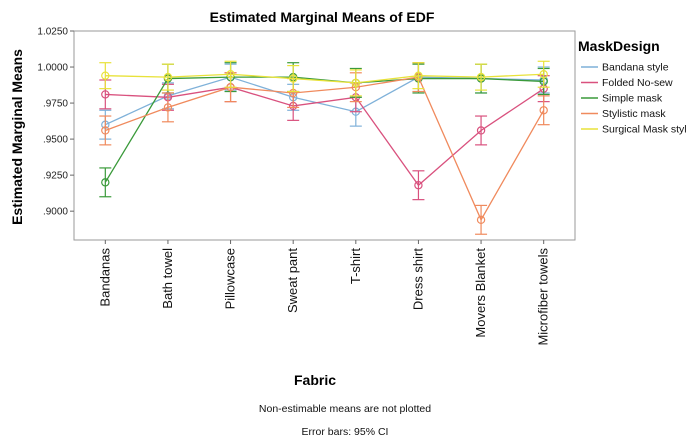  Describe the element at coordinates (322, 17) in the screenshot. I see `chart-title: Estimated Marginal Means of EDF` at that location.